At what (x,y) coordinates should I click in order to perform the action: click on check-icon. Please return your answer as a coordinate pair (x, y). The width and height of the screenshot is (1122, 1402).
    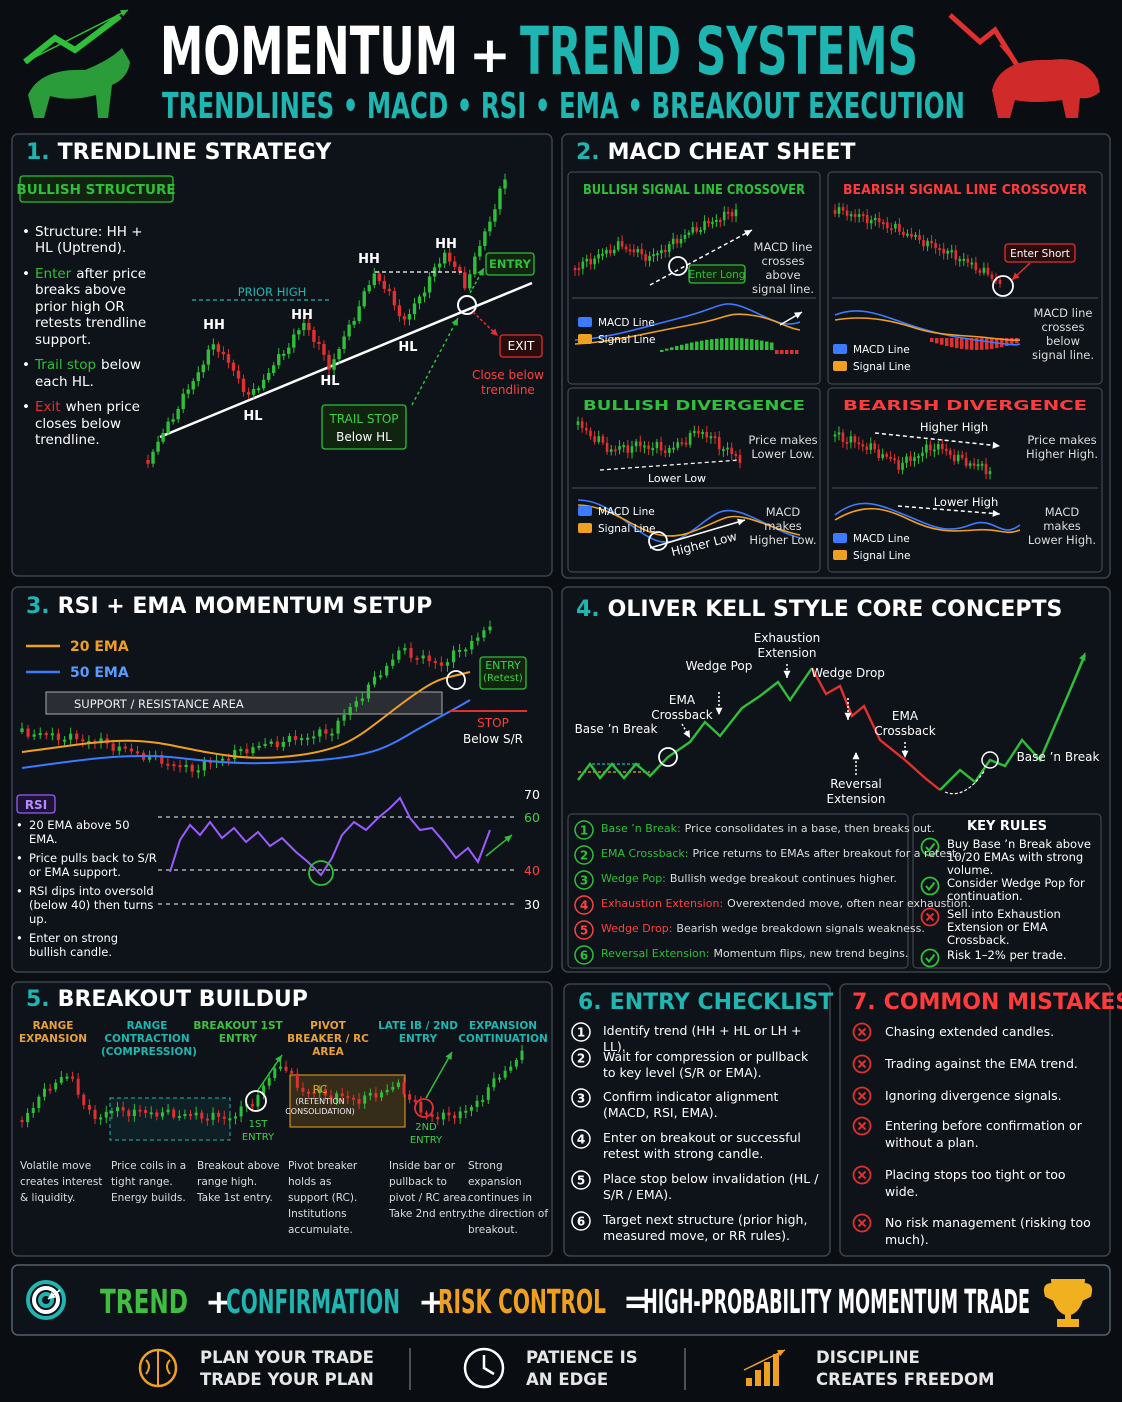
    Looking at the image, I should click on (930, 847).